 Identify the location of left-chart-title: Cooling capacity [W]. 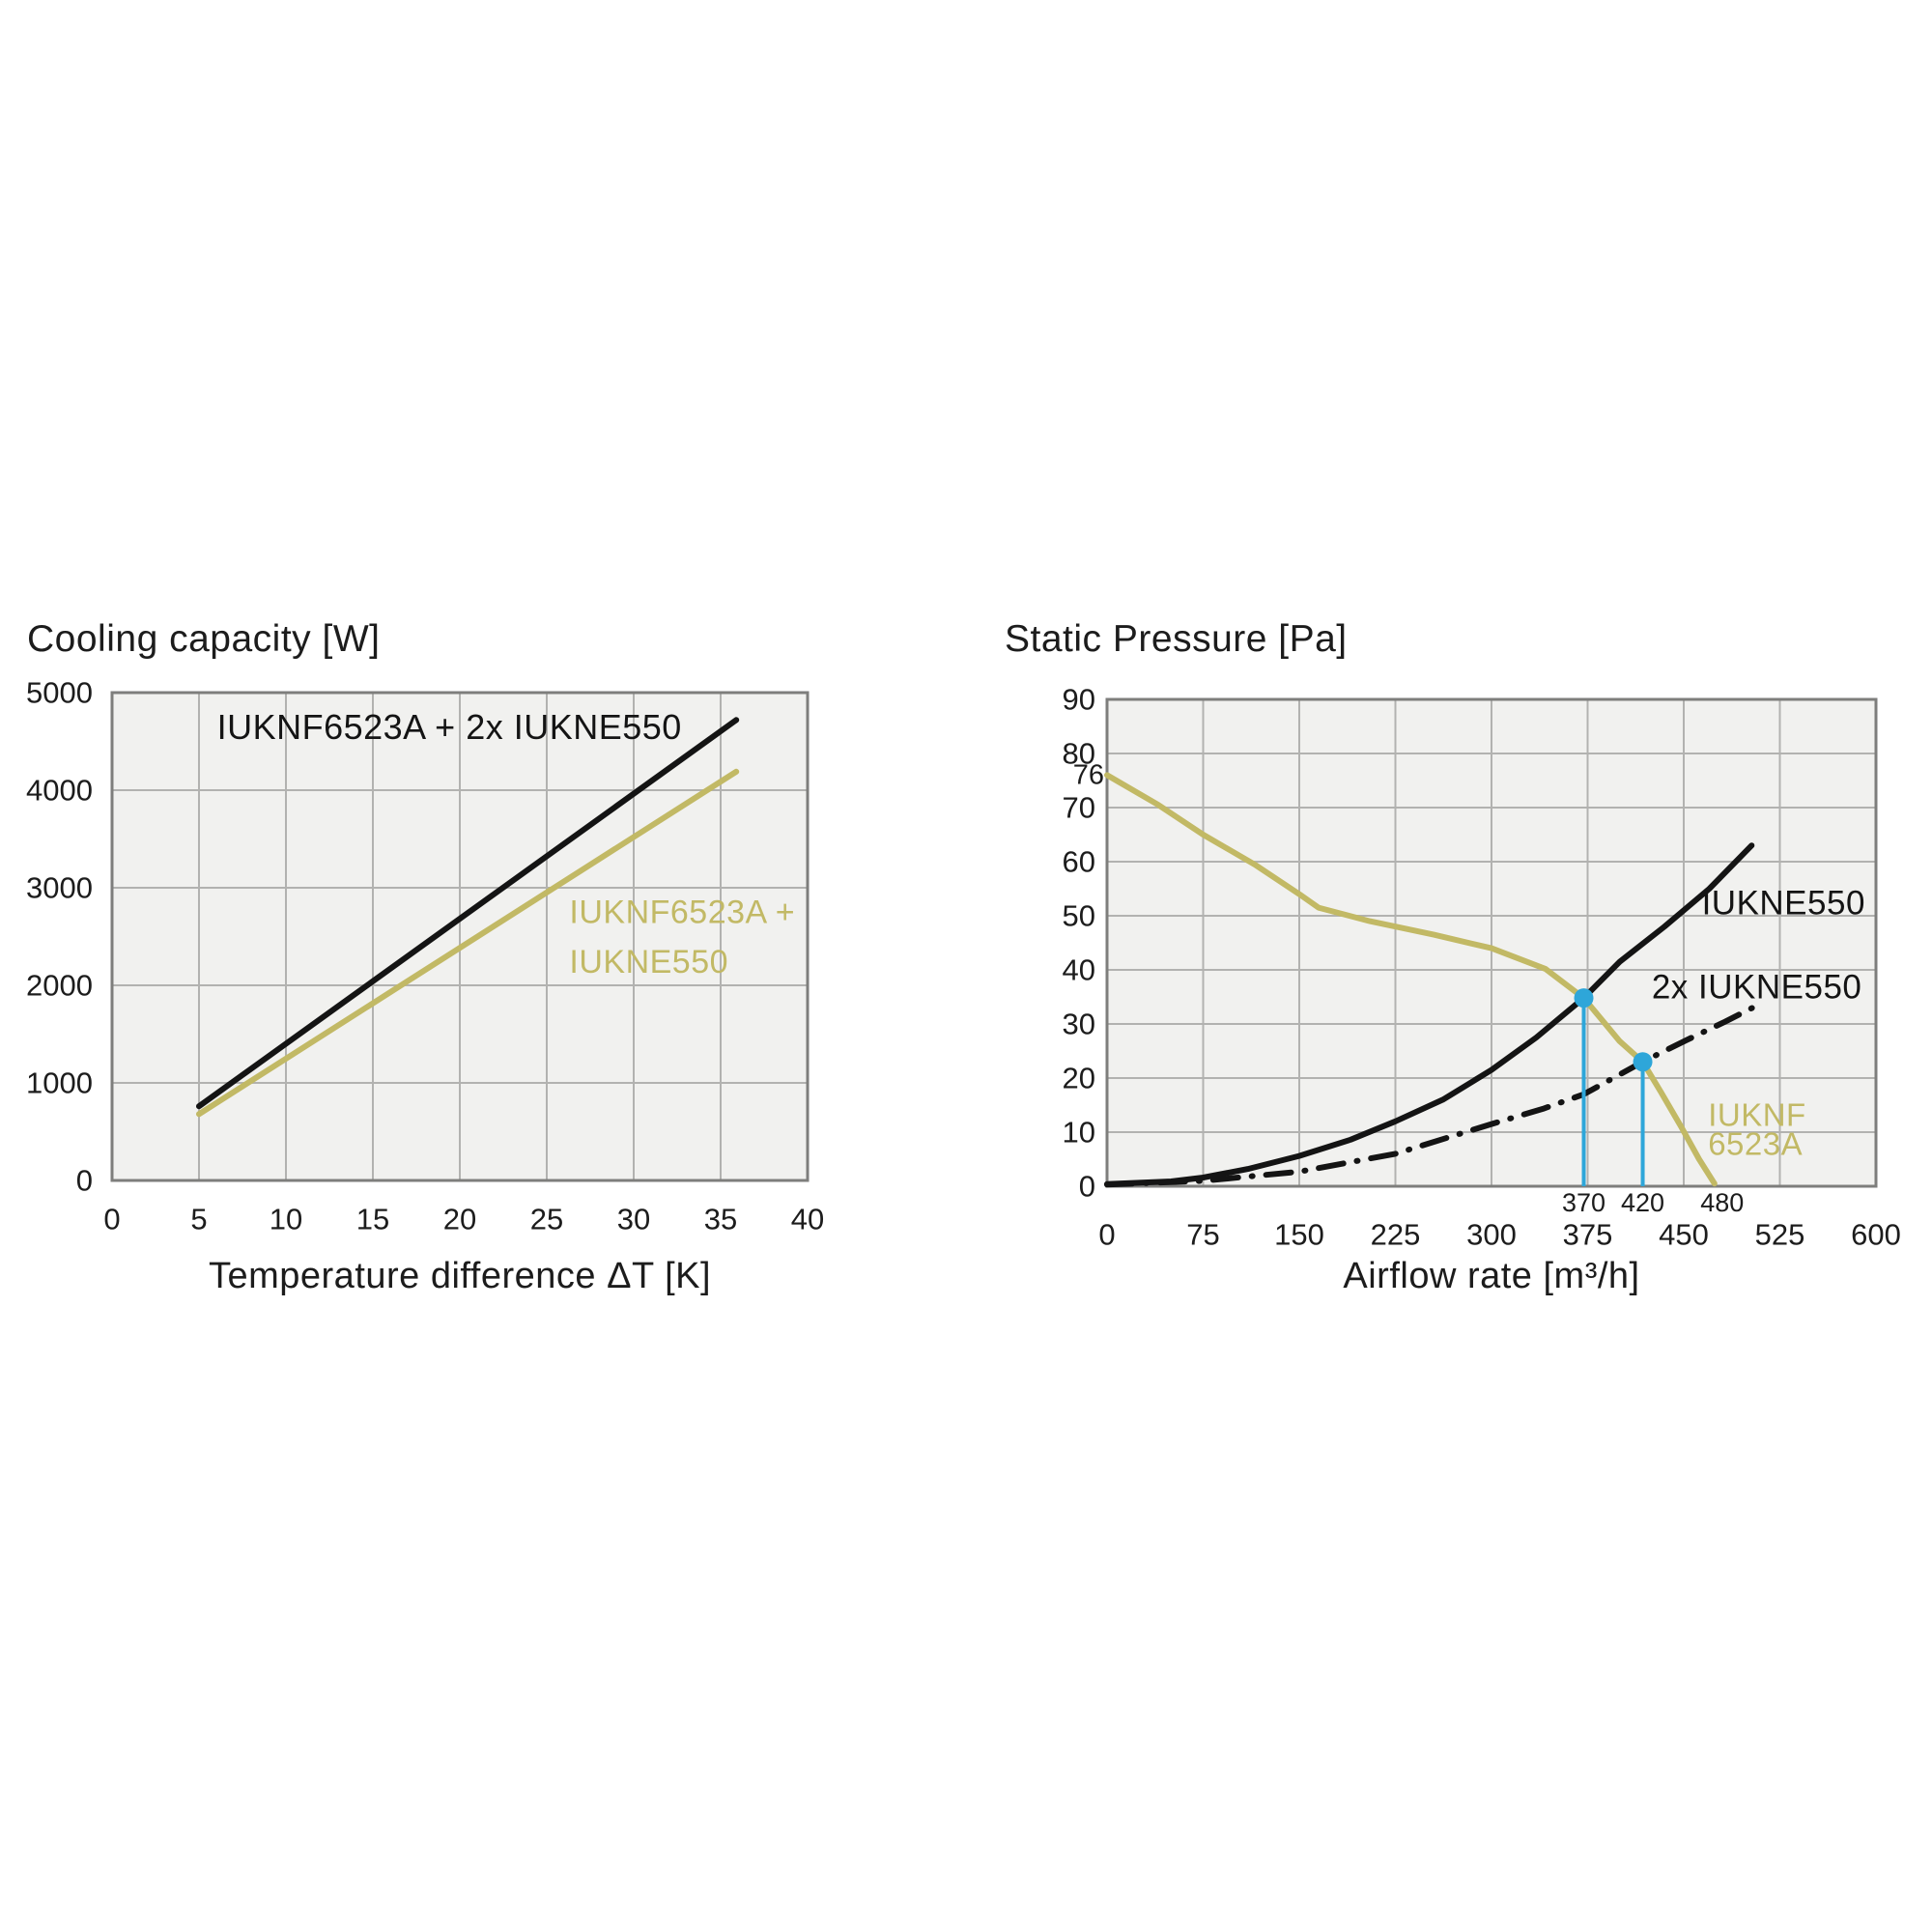
(204, 639).